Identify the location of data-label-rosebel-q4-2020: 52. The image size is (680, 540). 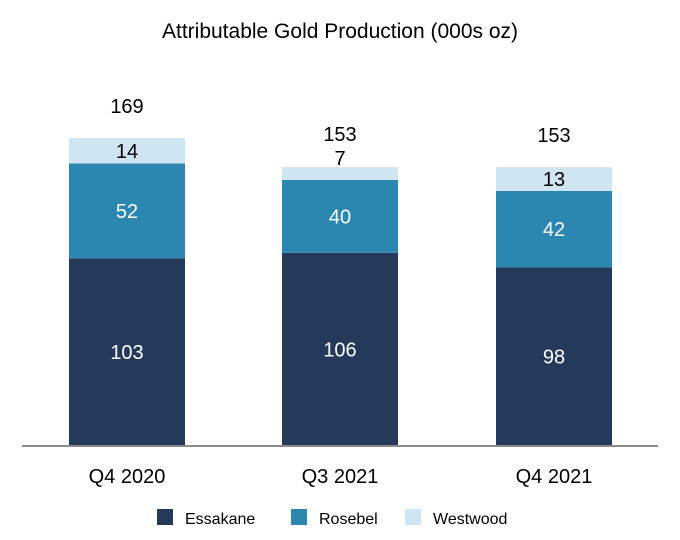
(127, 212).